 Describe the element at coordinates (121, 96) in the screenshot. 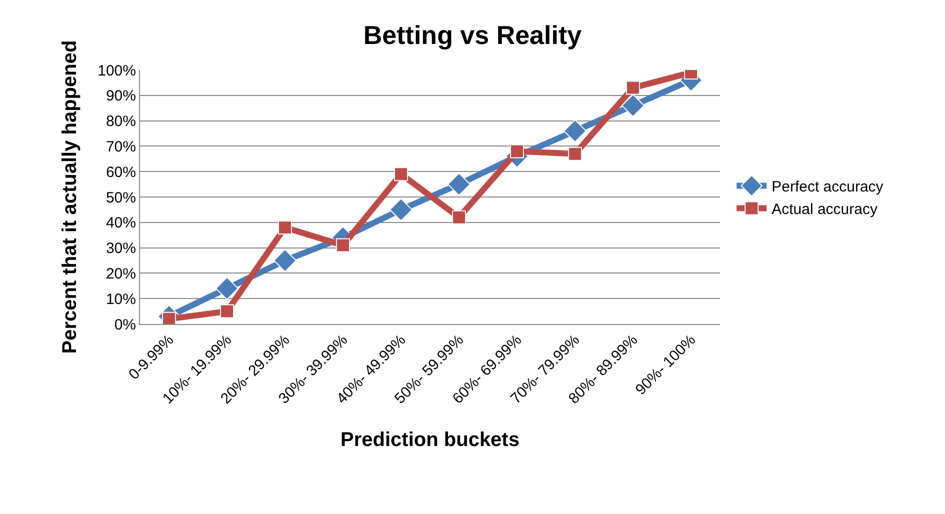

I see `y-tick-label: 90%` at that location.